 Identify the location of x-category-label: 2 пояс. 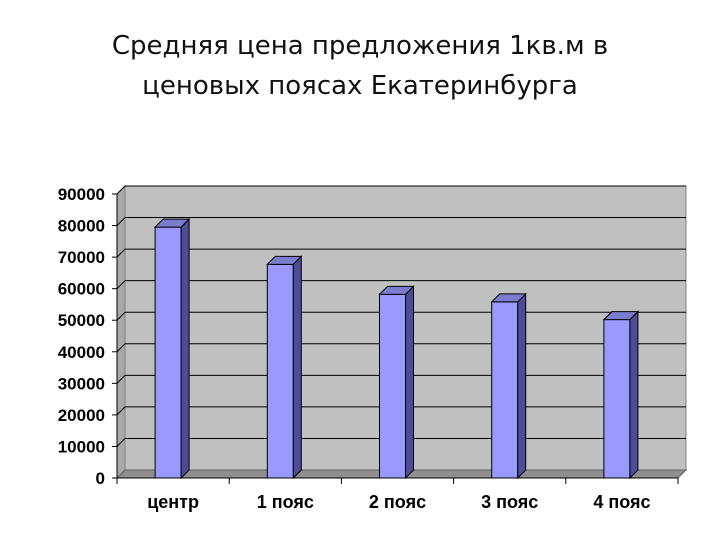
(397, 502).